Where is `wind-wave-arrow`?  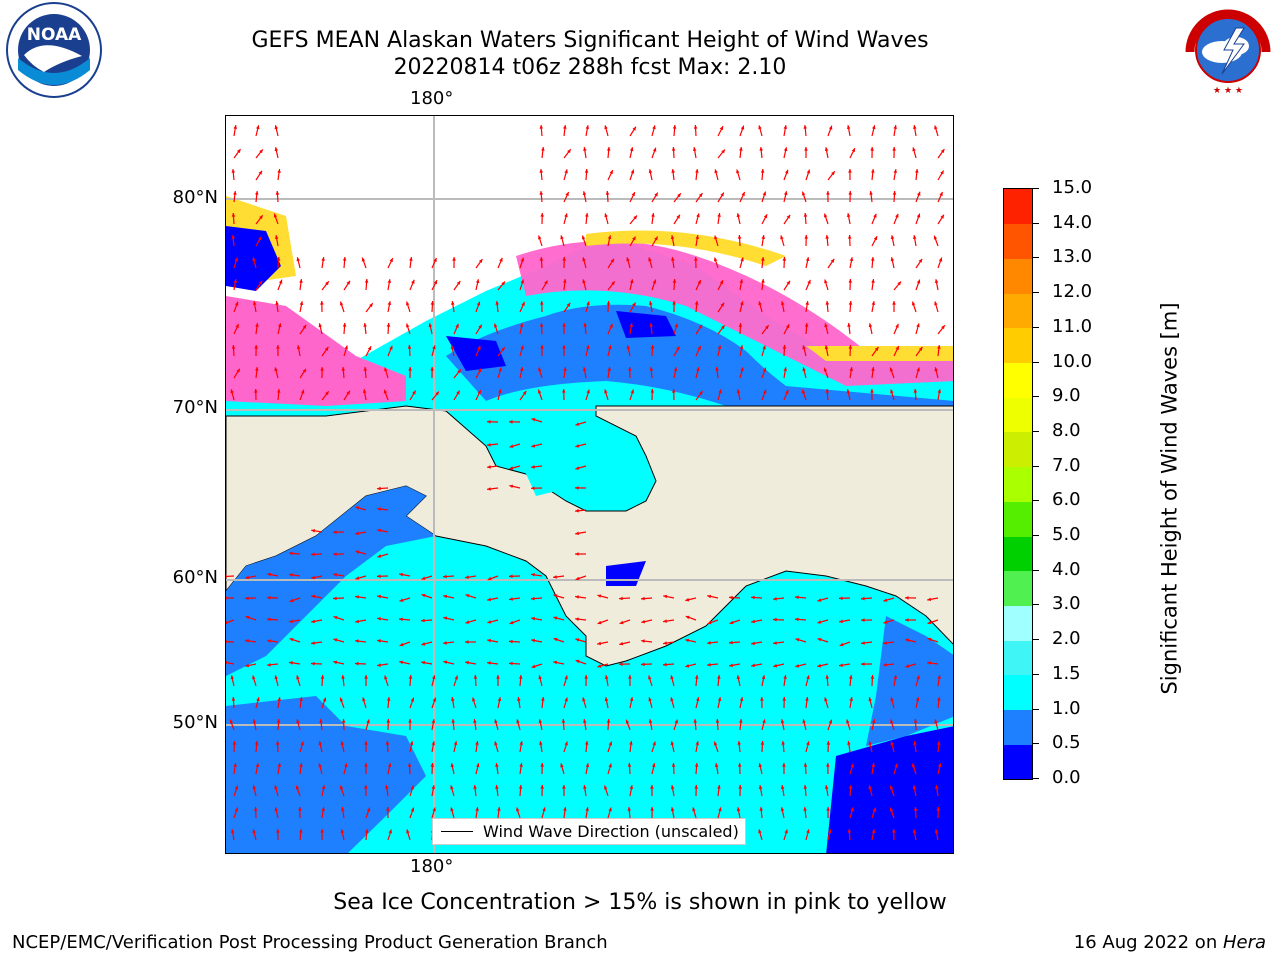 wind-wave-arrow is located at coordinates (230, 642).